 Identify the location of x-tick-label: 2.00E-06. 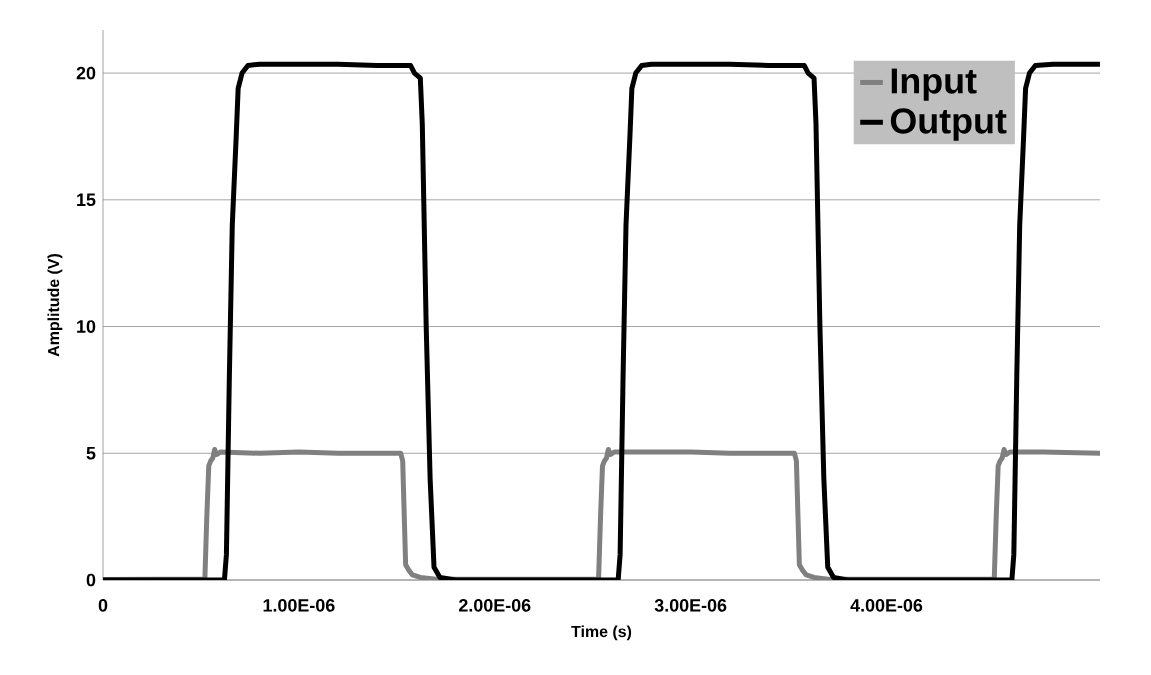
(494, 605).